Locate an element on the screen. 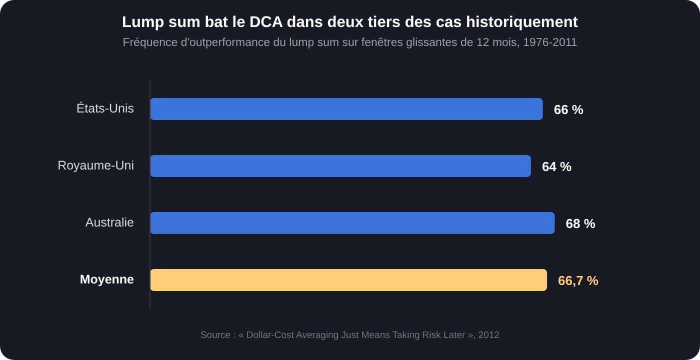 This screenshot has width=700, height=360. y-tick-label: États-Unis is located at coordinates (105, 109).